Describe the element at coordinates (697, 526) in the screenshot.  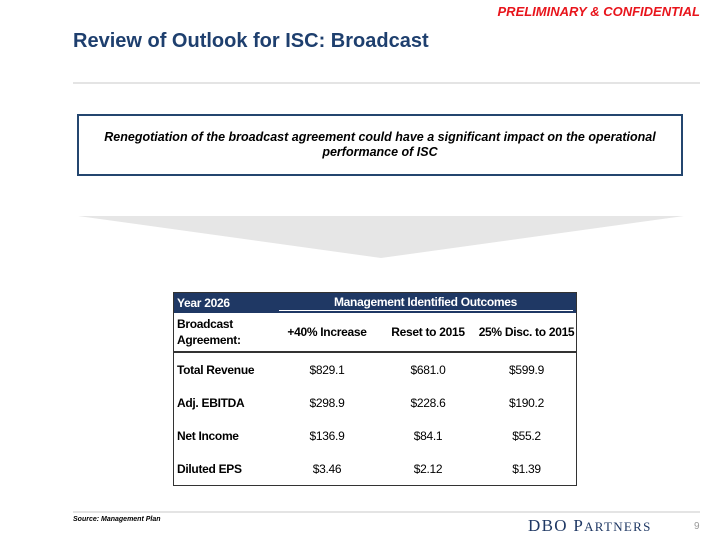
I see `page-number: 9` at that location.